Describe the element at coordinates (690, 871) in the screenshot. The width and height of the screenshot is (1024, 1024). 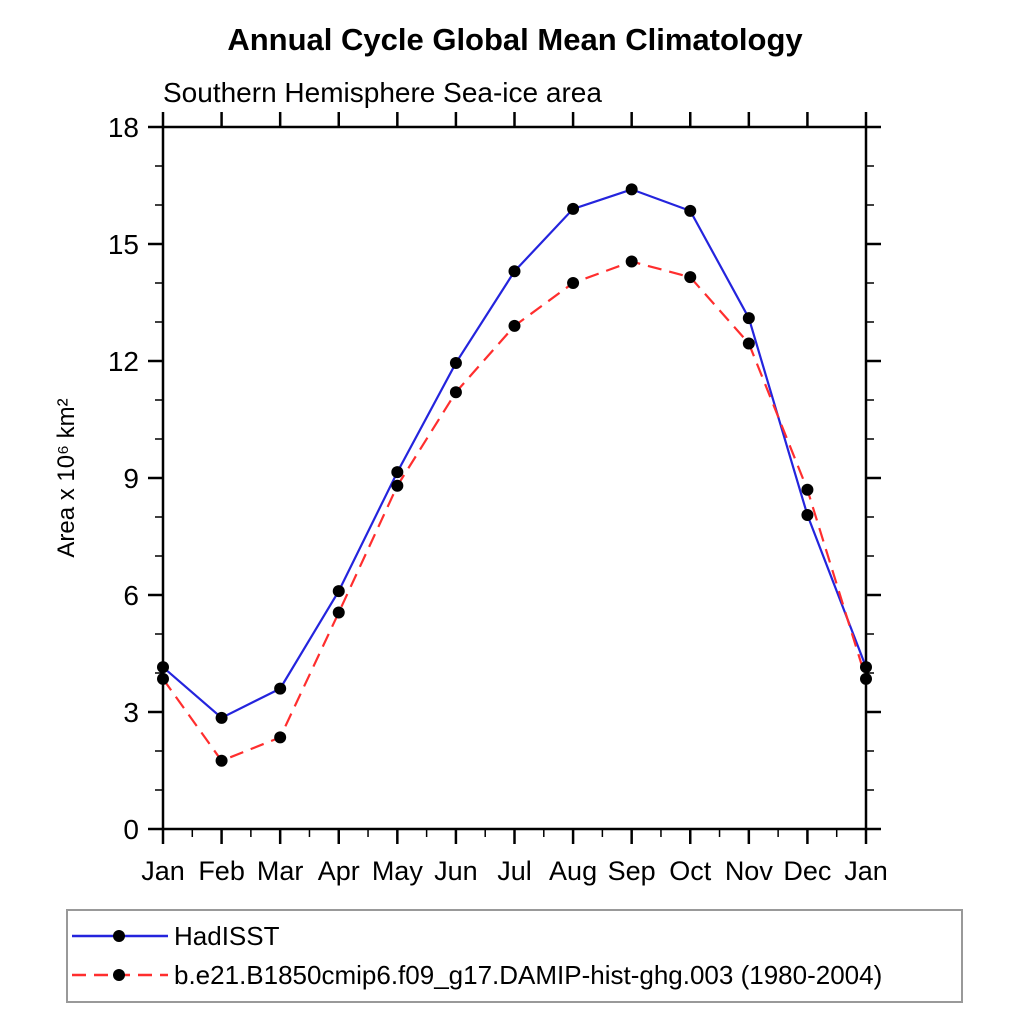
I see `x-tick-label: Oct` at that location.